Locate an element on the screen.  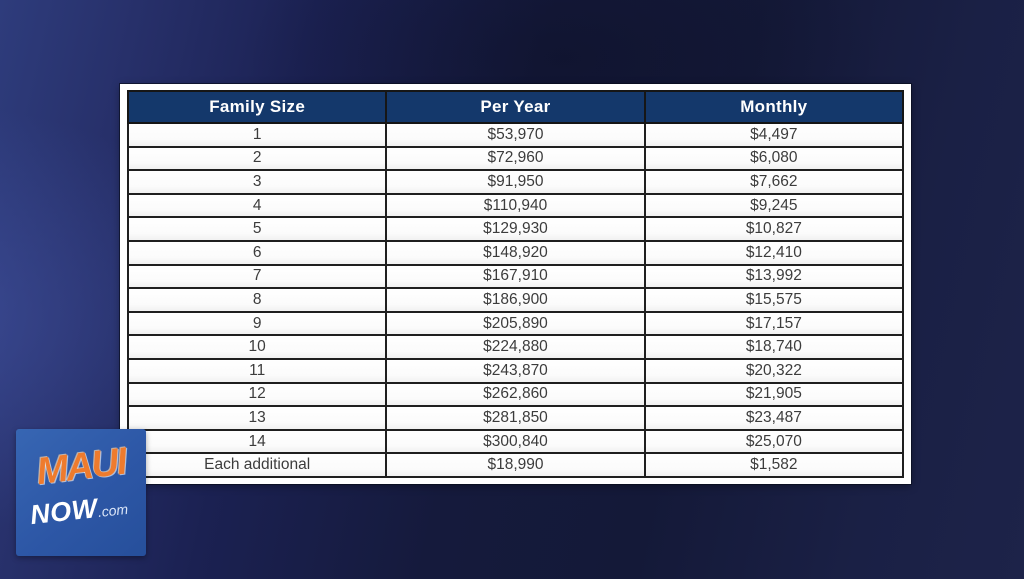
table-cell: $23,487 is located at coordinates (774, 418).